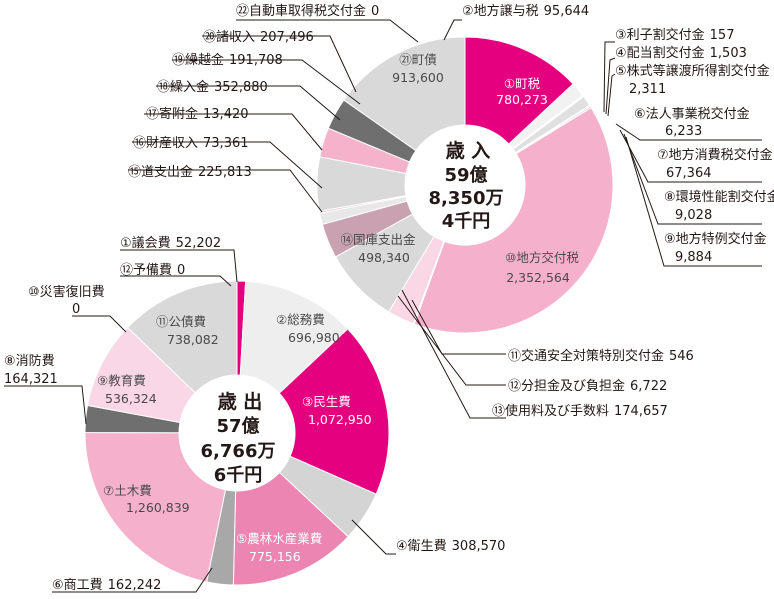 This screenshot has width=774, height=599. I want to click on exp-label-9-inner: ⑨教育費, so click(121, 380).